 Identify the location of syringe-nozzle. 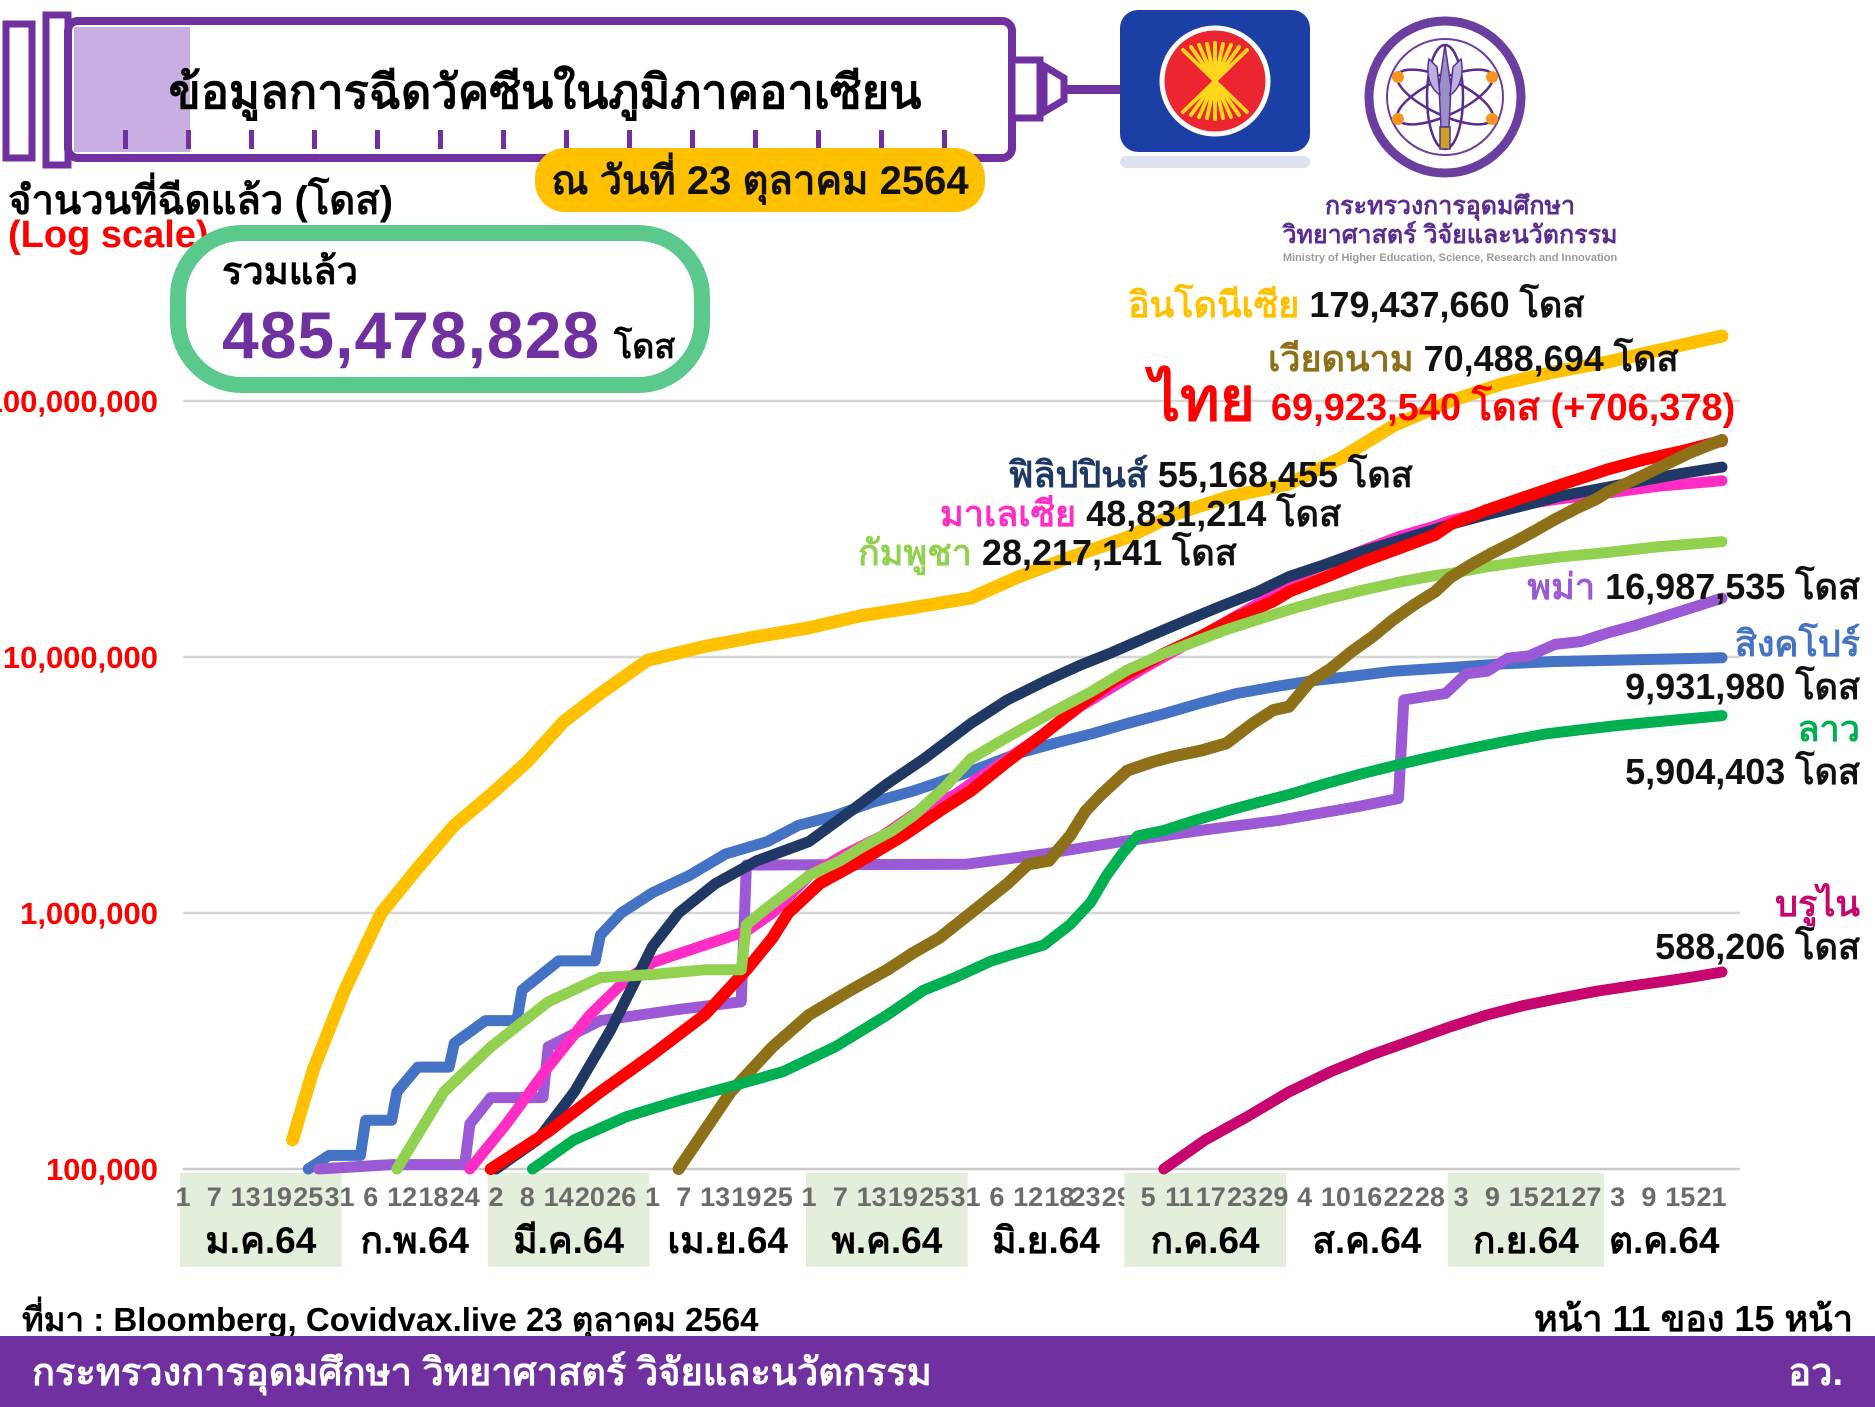
(1026, 89).